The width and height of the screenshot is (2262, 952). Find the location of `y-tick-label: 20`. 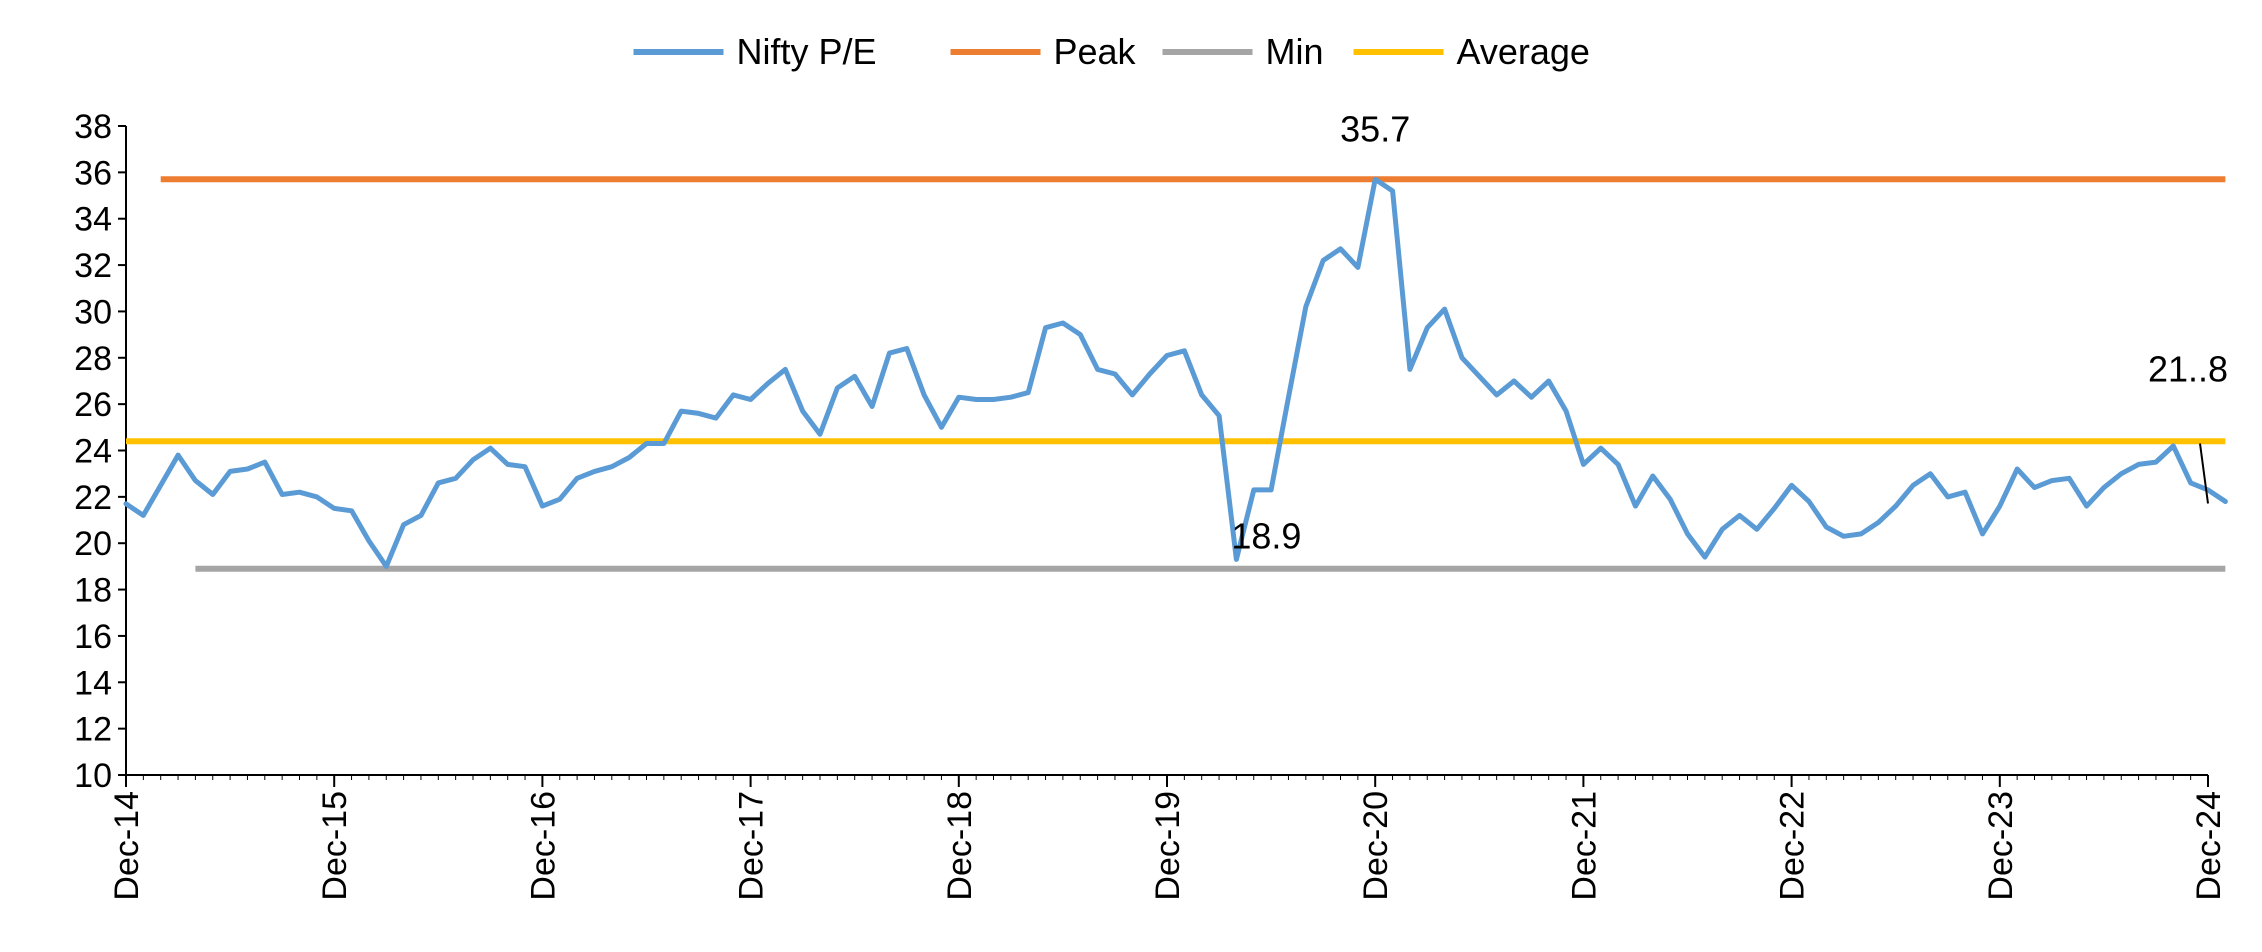

y-tick-label: 20 is located at coordinates (93, 544).